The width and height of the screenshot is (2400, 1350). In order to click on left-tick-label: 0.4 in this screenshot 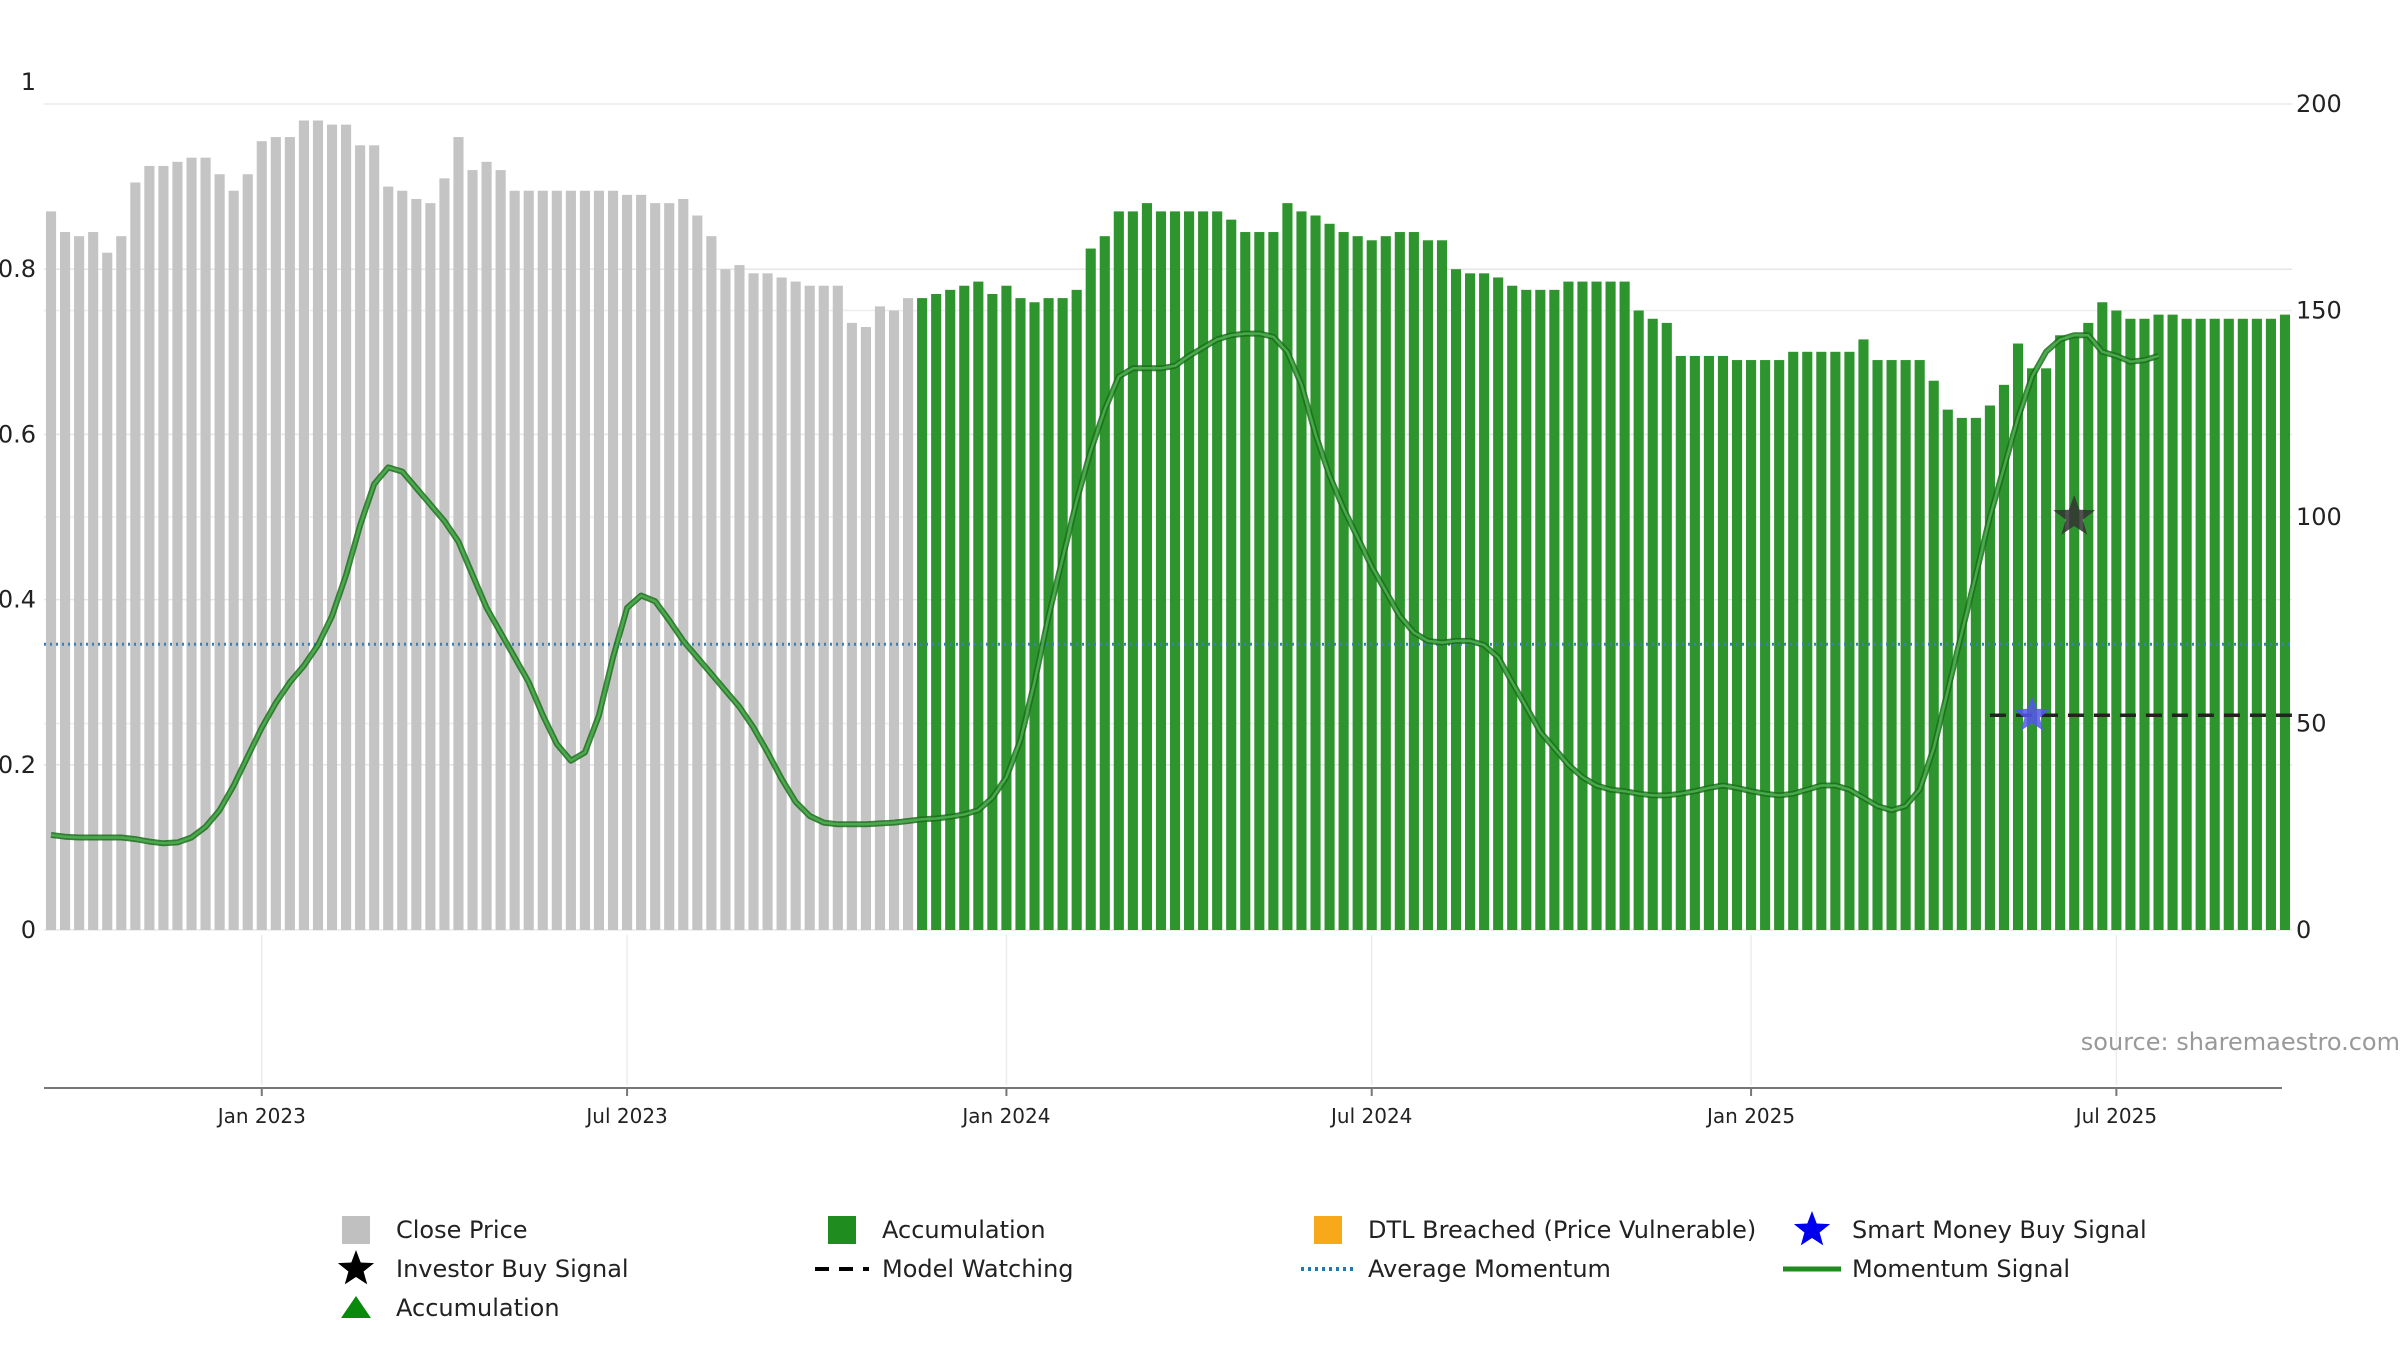, I will do `click(18, 600)`.